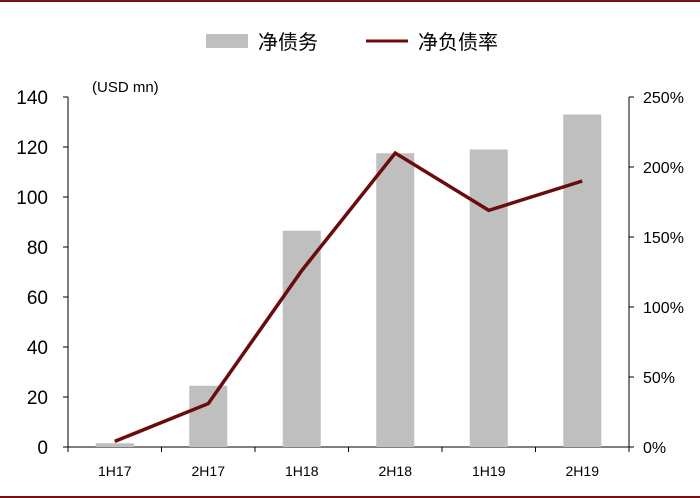 The height and width of the screenshot is (498, 700). I want to click on legend: 净债务 净负债率, so click(352, 42).